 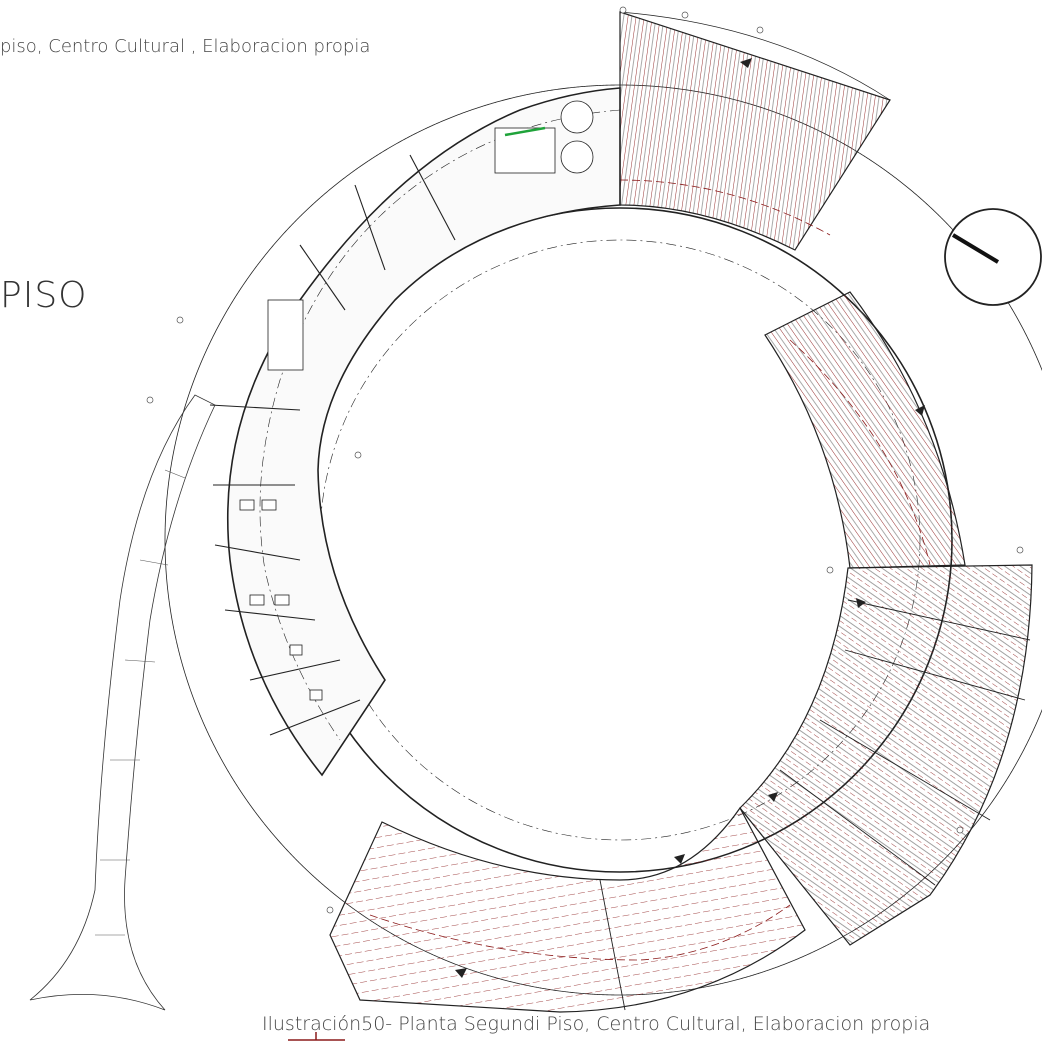 I want to click on green-detail, so click(x=525, y=131).